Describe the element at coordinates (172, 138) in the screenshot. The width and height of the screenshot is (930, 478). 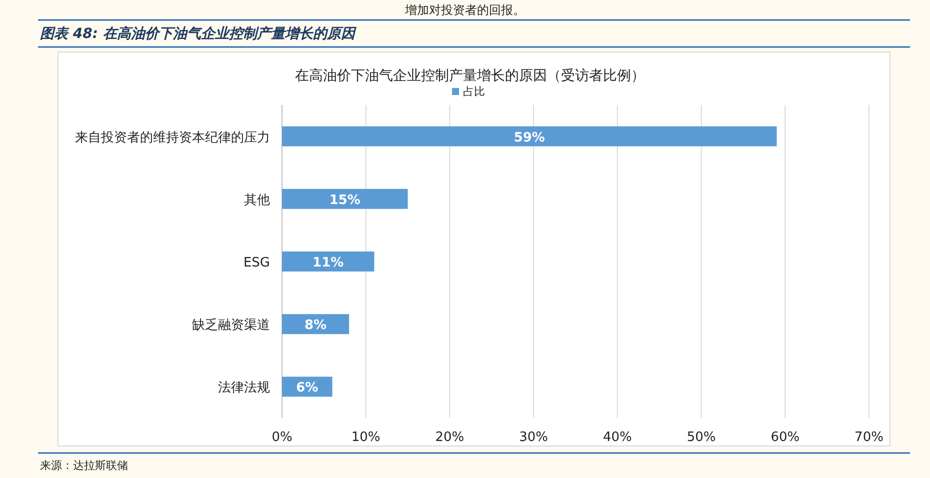
I see `y-tick-label: 来自投资者的维持资本纪律的压力` at that location.